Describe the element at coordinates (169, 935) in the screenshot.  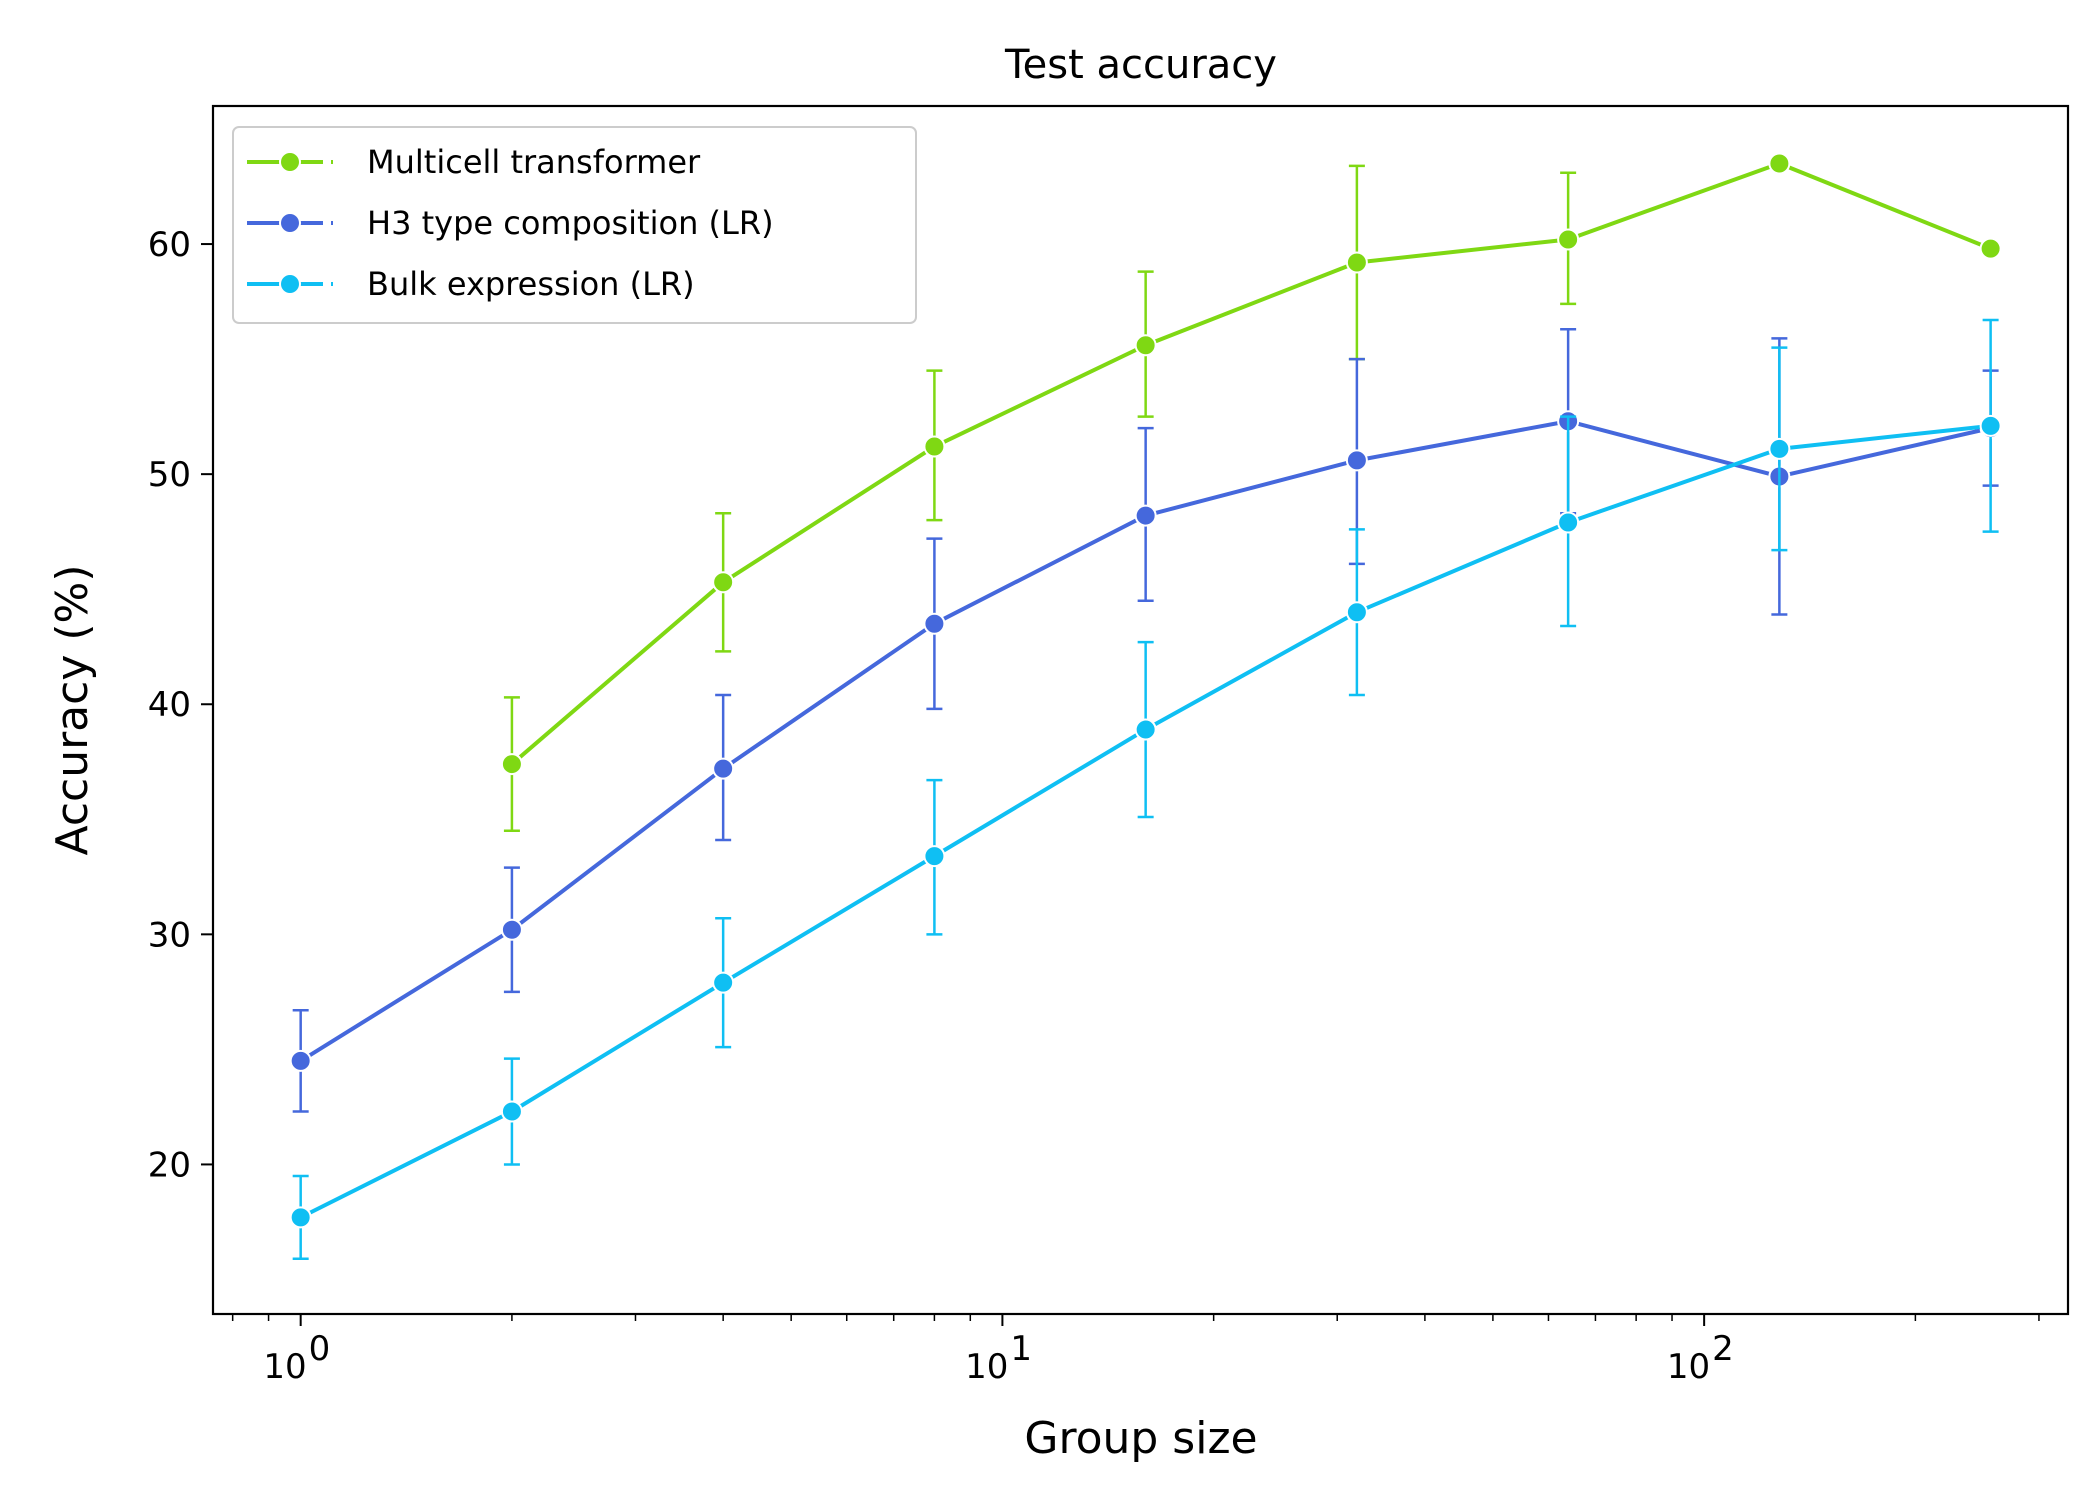
I see `y-tick-label: 30` at that location.